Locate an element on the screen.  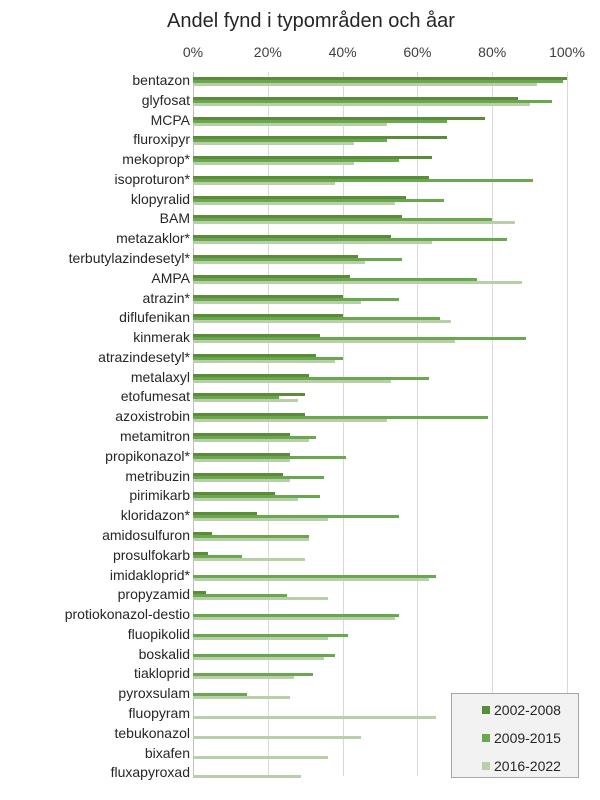
category-label: atrazin* is located at coordinates (166, 297).